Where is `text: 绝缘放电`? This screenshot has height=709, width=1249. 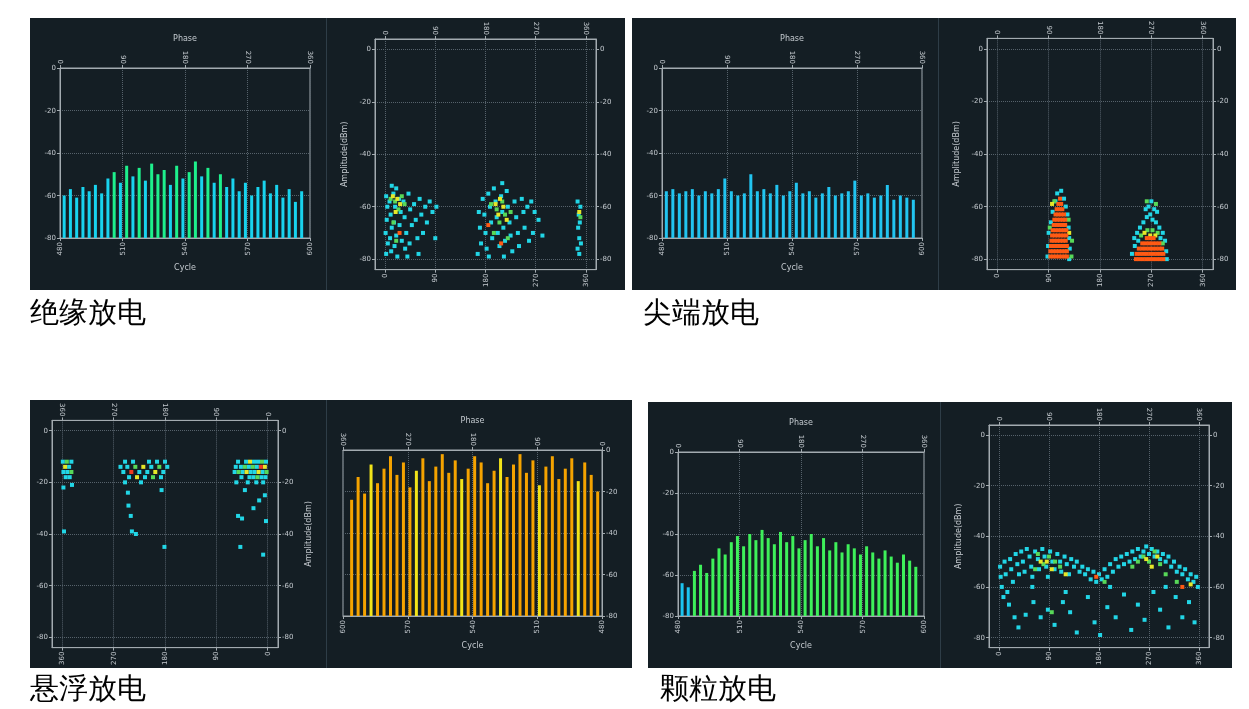 text: 绝缘放电 is located at coordinates (88, 312).